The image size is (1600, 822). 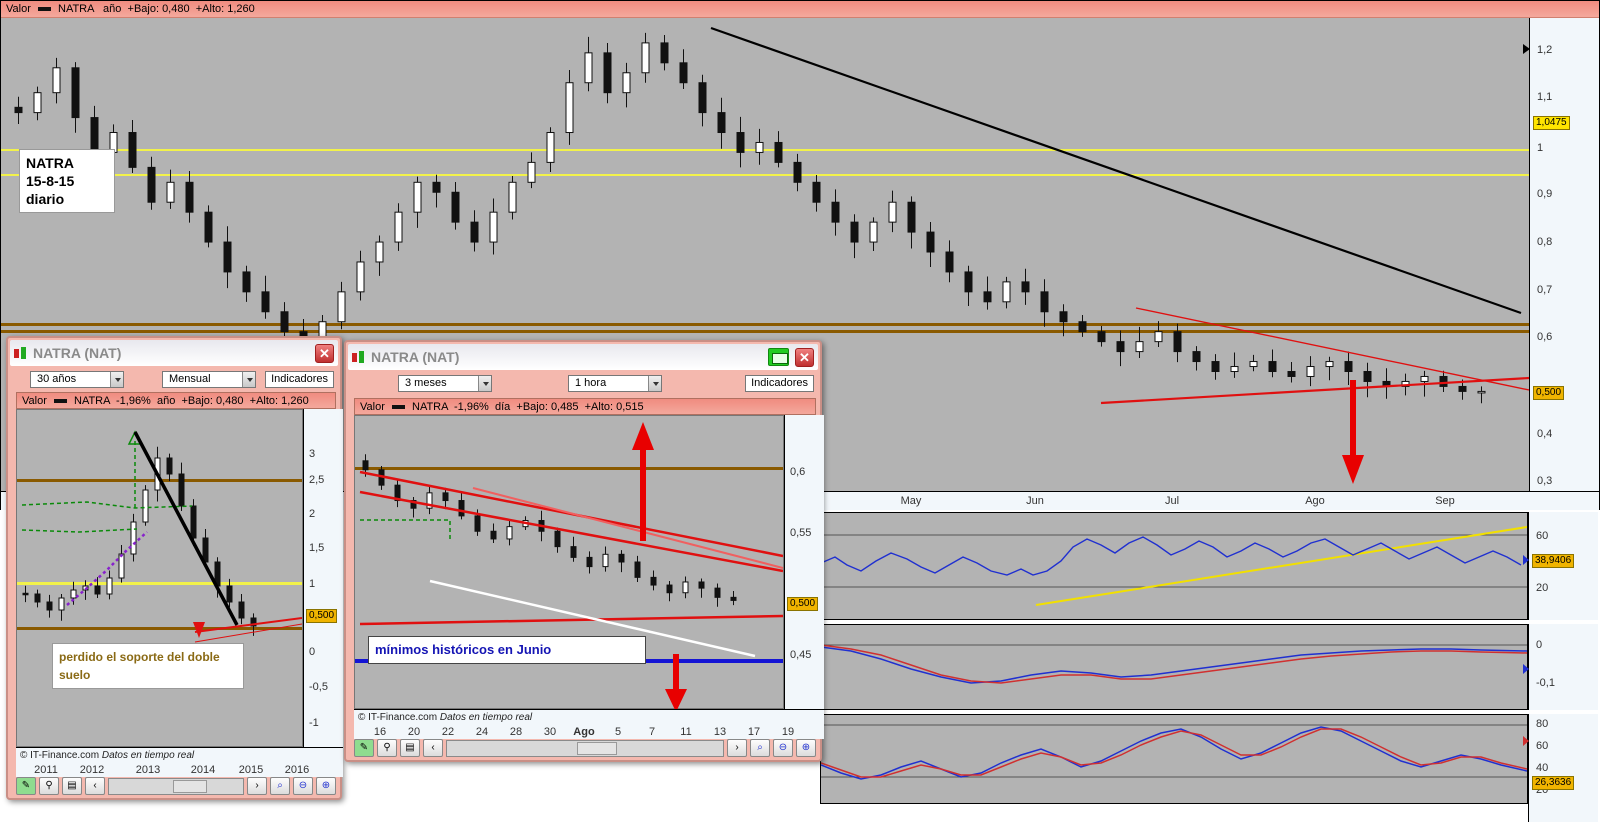 I want to click on range-select: 30 años, so click(x=77, y=379).